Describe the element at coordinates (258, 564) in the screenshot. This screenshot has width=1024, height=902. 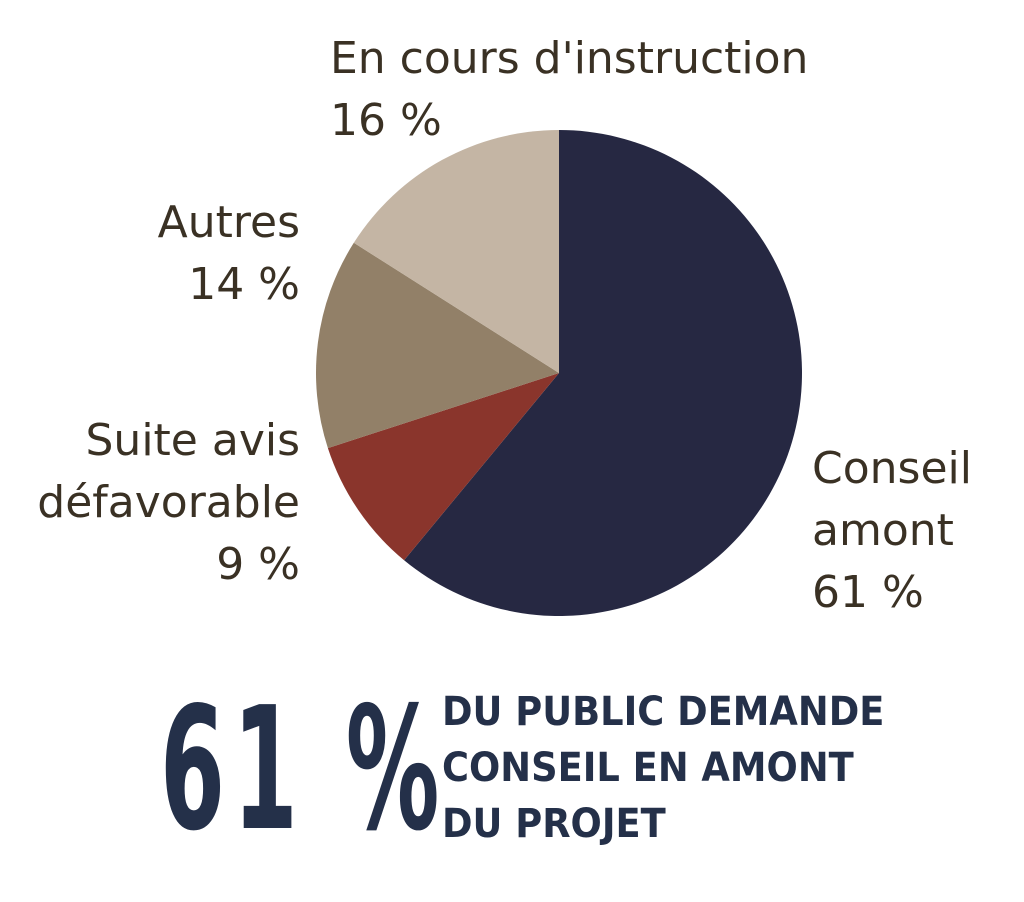
I see `label-suite-value: 9 %` at that location.